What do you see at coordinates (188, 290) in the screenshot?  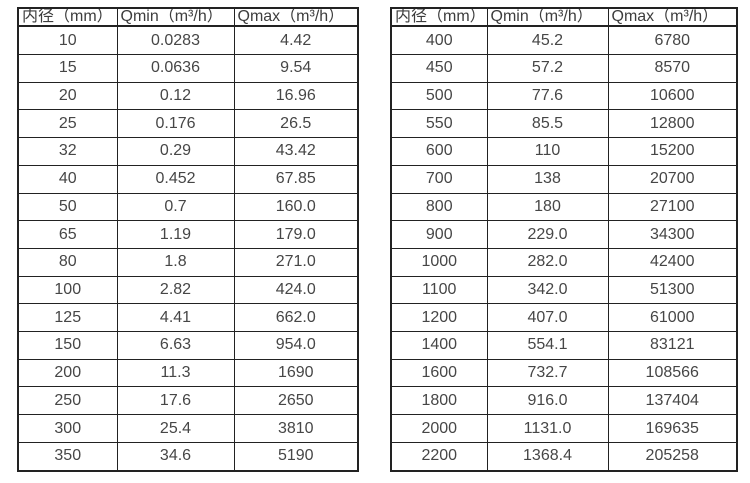 I see `table-row: 100 2.82 424.0` at bounding box center [188, 290].